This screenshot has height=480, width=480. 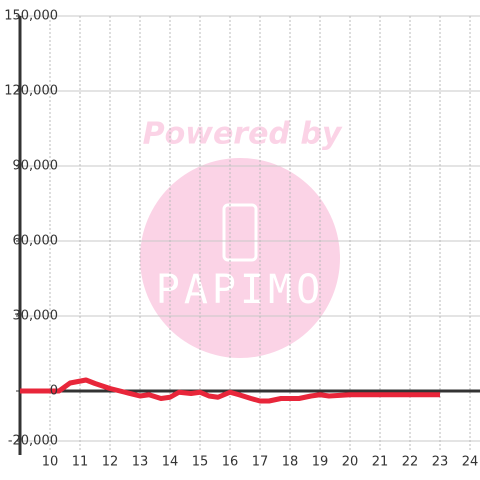 What do you see at coordinates (290, 462) in the screenshot?
I see `x-tick-label: 18` at bounding box center [290, 462].